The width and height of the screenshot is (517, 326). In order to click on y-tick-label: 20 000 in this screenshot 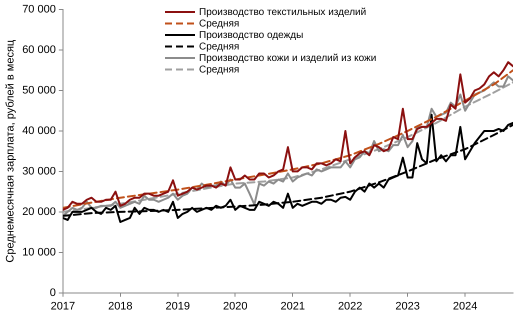, I will do `click(39, 212)`.